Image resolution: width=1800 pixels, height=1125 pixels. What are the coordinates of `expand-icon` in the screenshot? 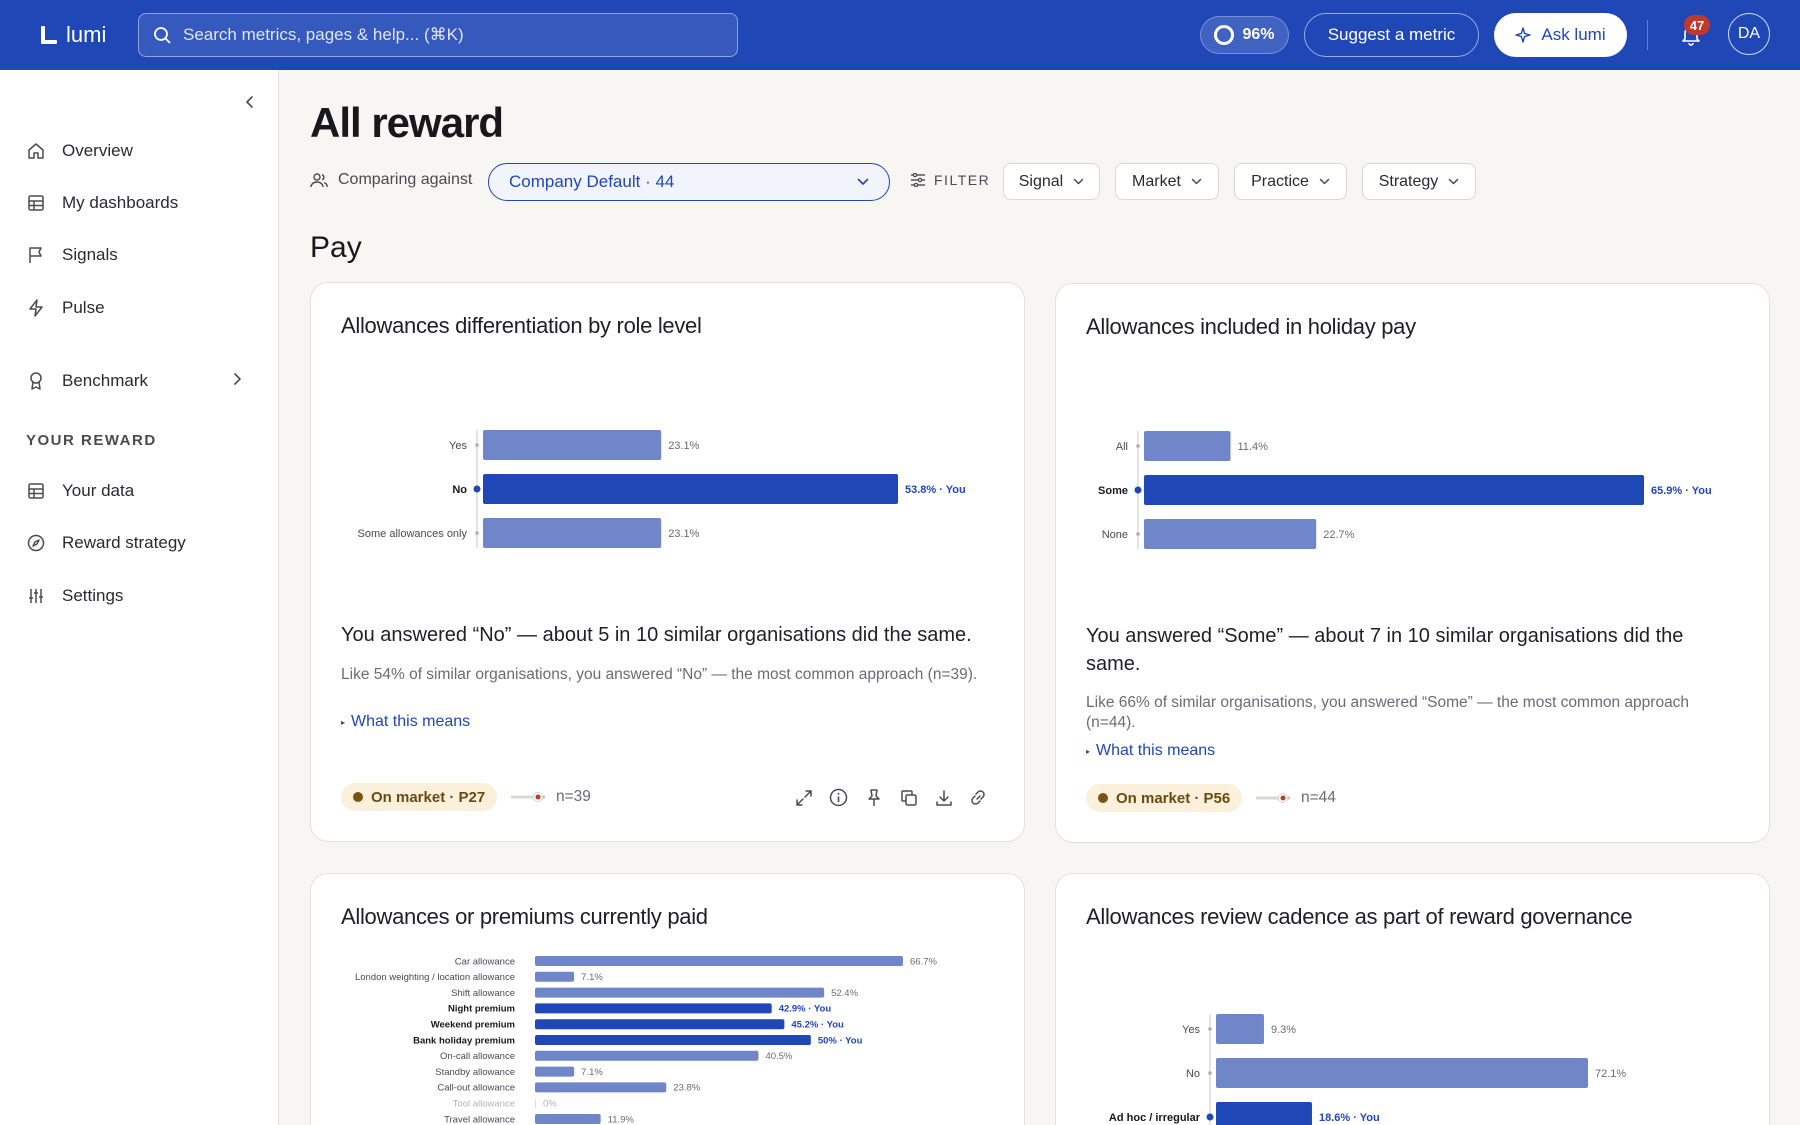 It's located at (803, 797).